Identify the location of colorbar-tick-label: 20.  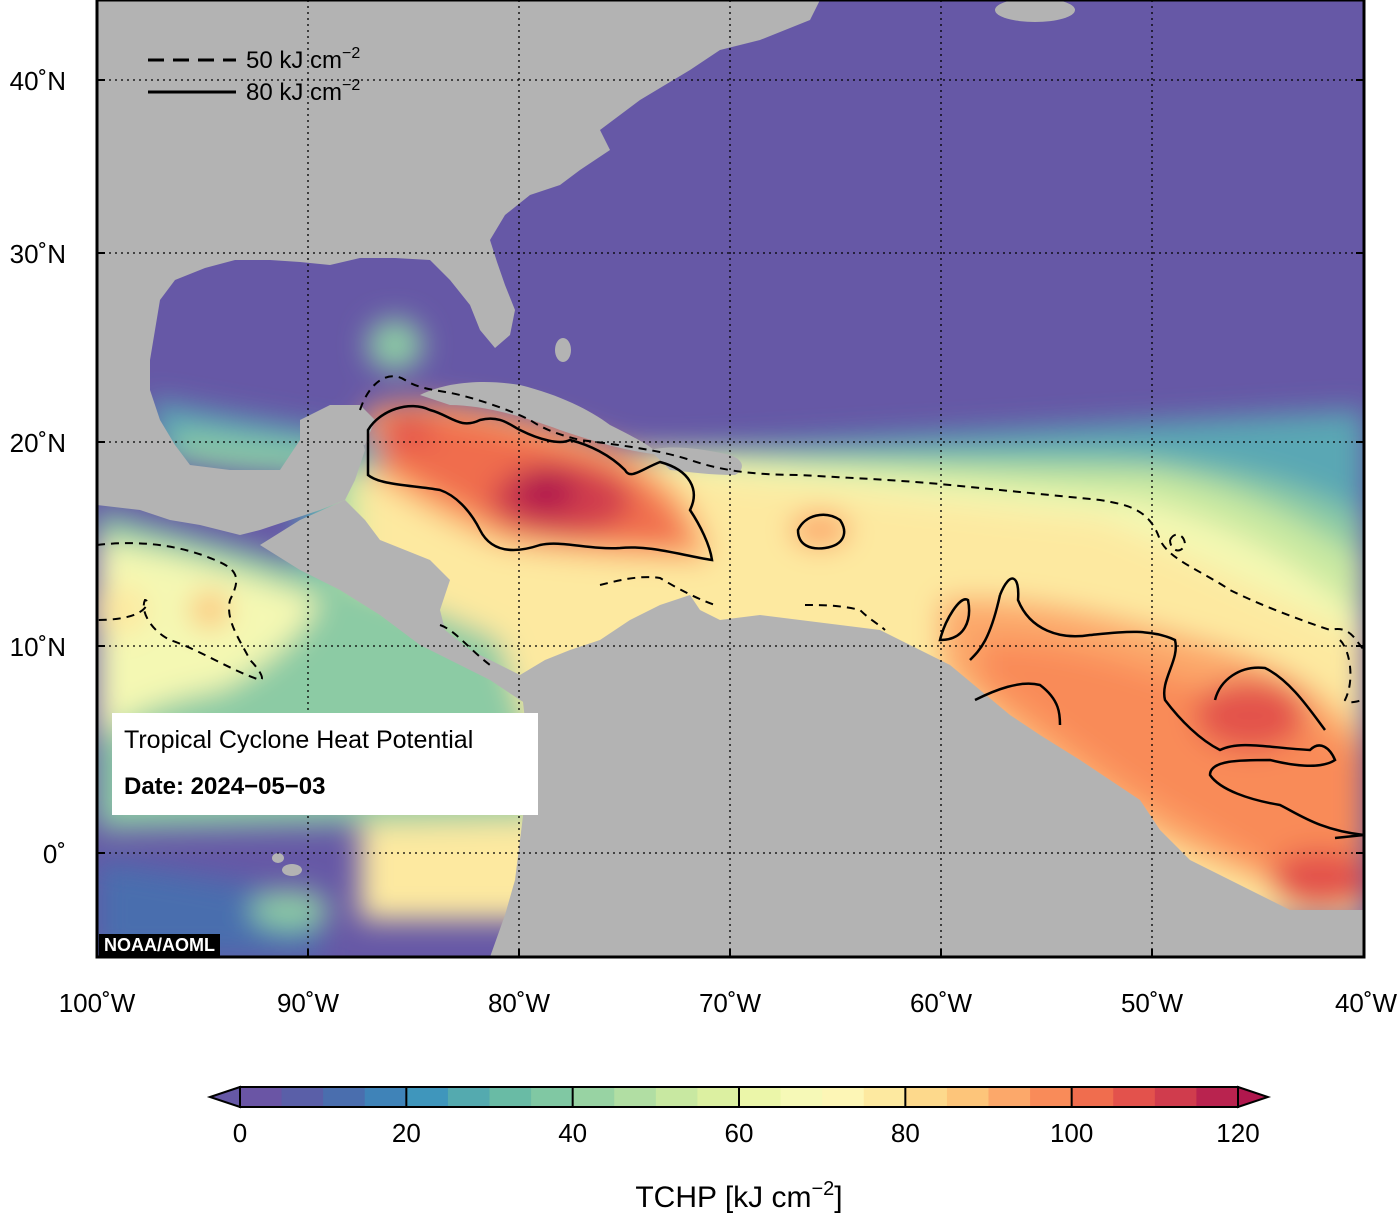
(406, 1133).